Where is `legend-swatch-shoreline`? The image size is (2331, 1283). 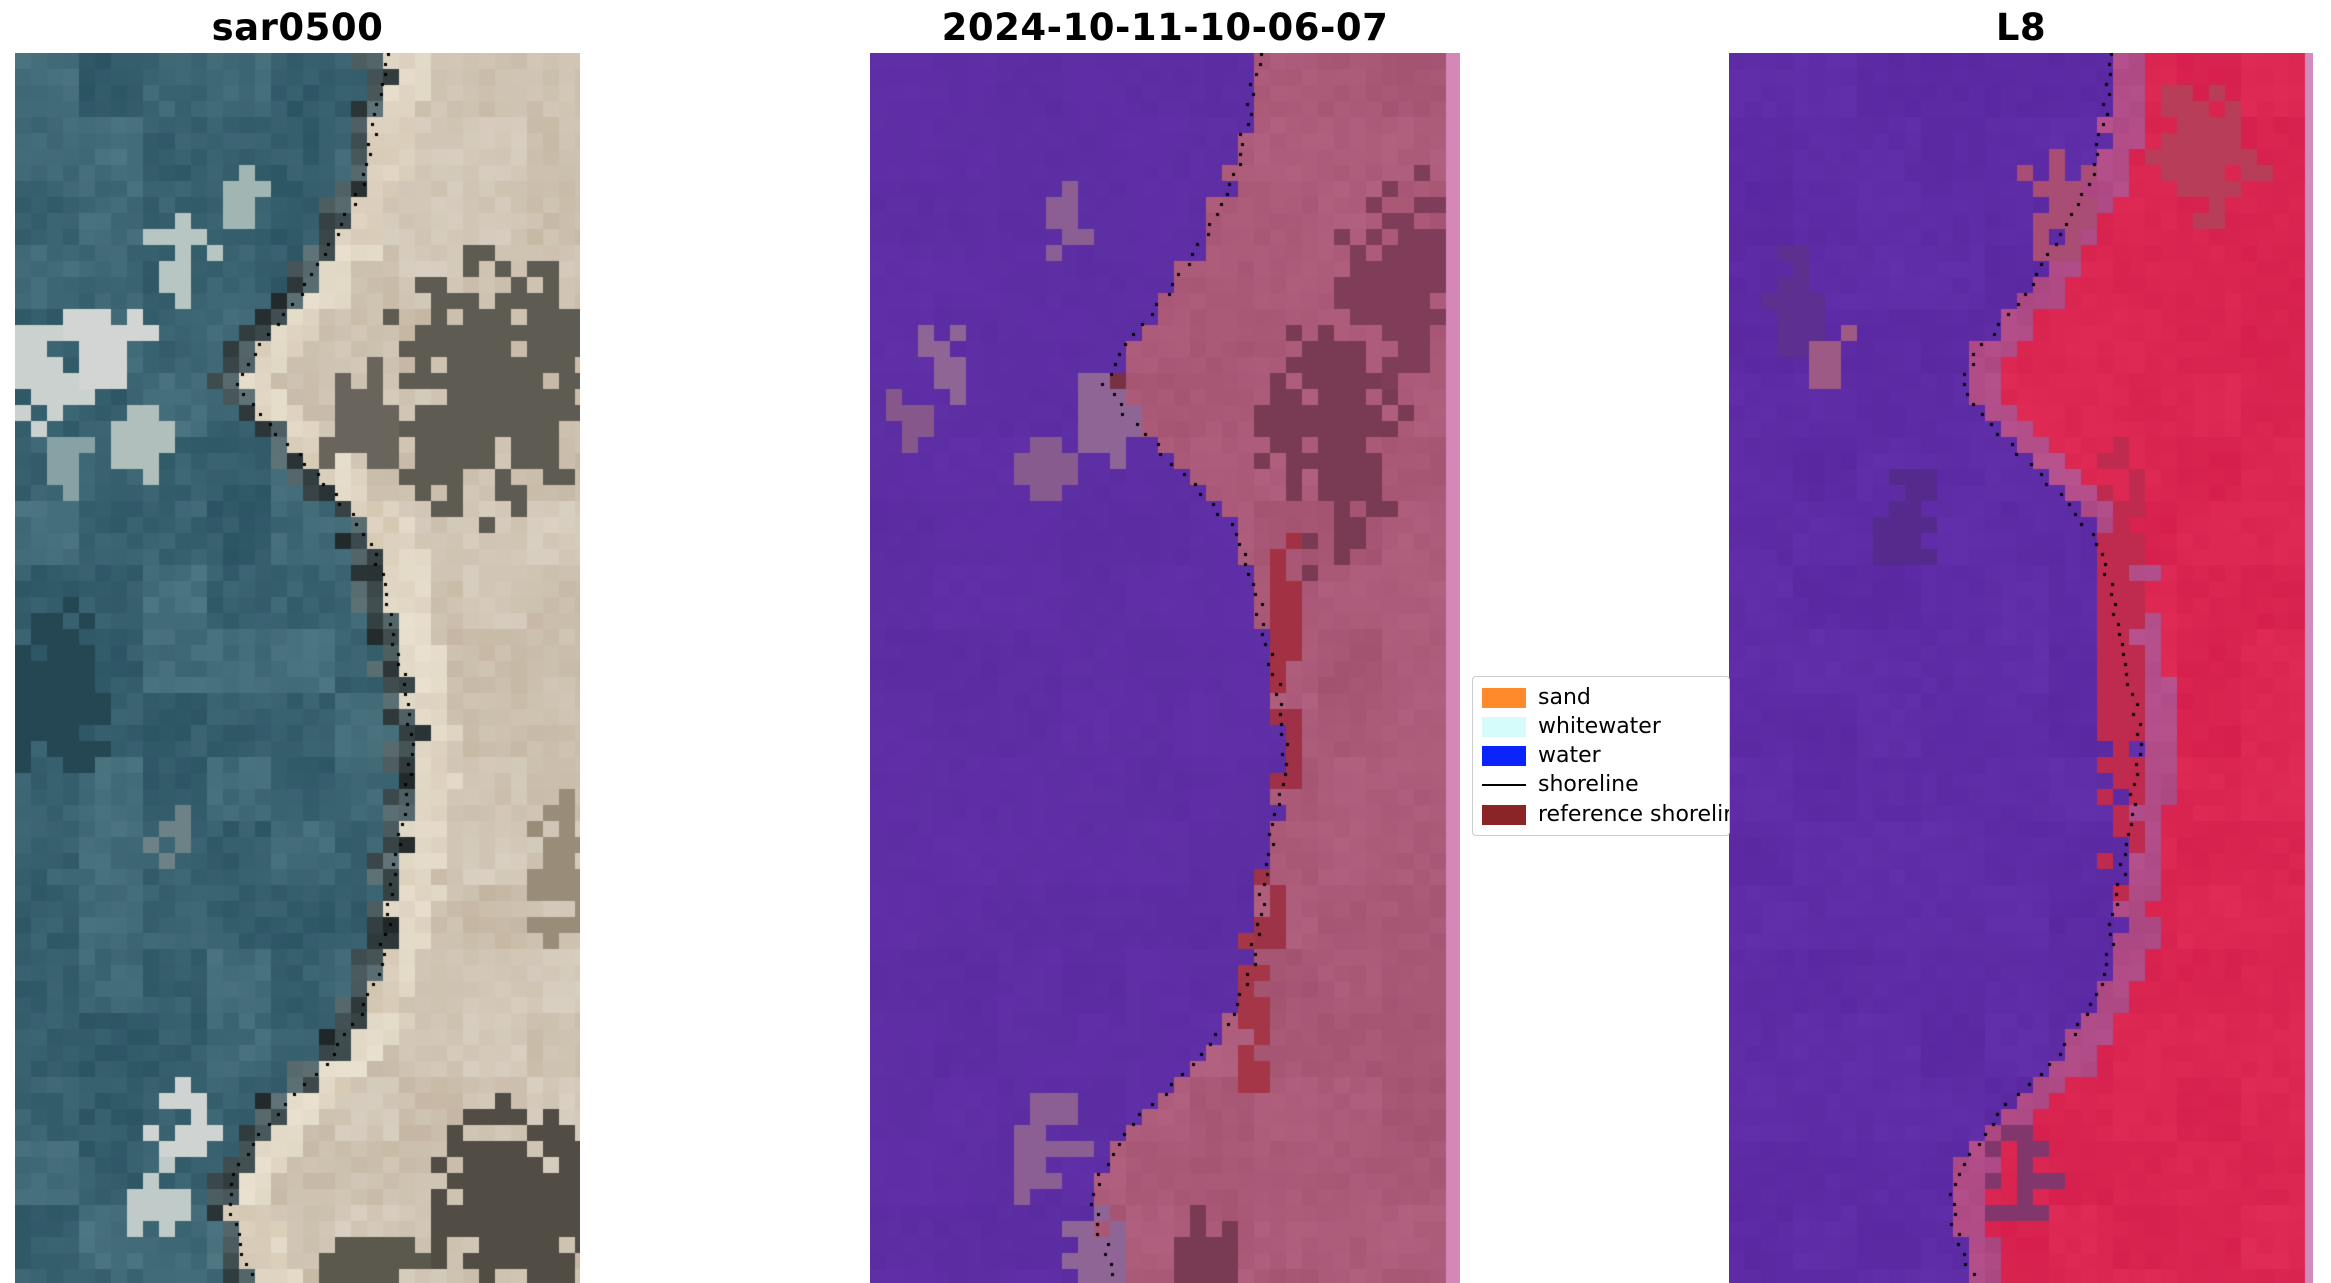
legend-swatch-shoreline is located at coordinates (1504, 785).